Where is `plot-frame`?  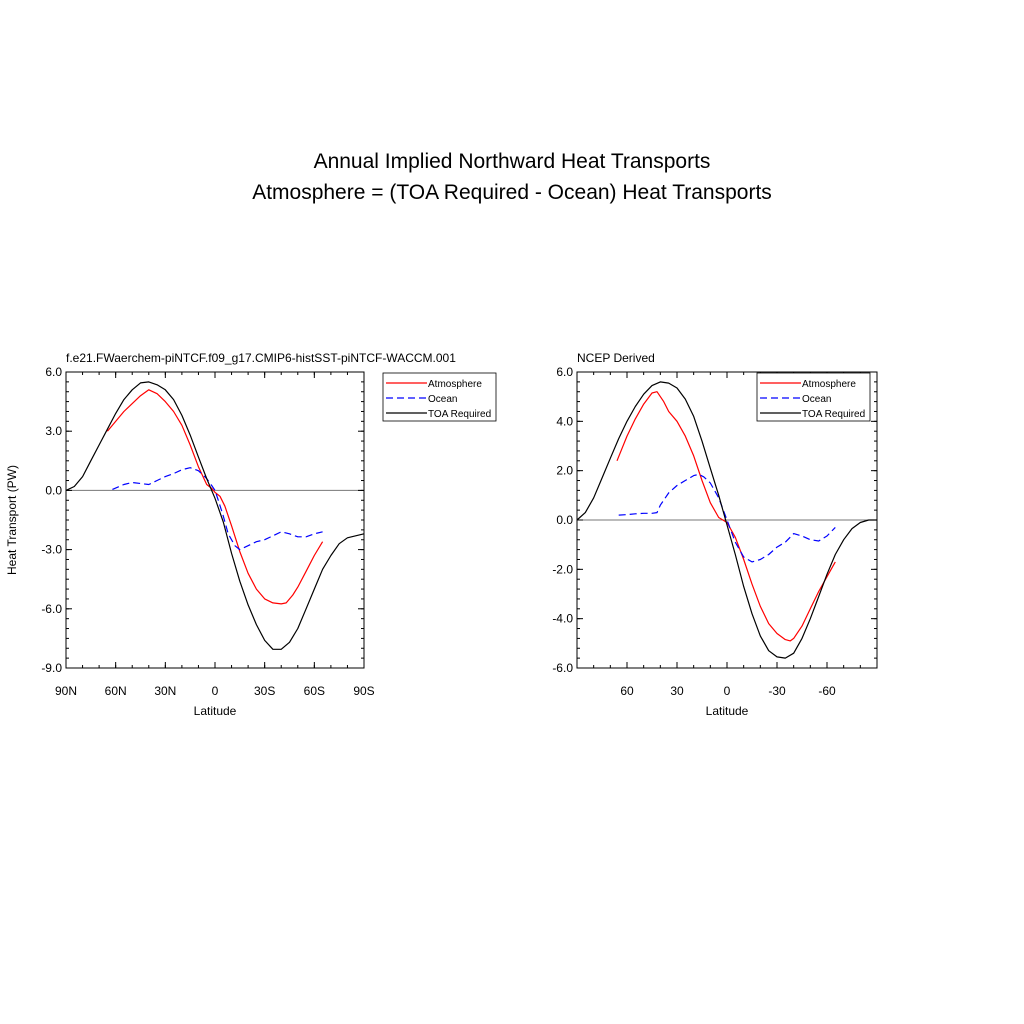
plot-frame is located at coordinates (215, 520).